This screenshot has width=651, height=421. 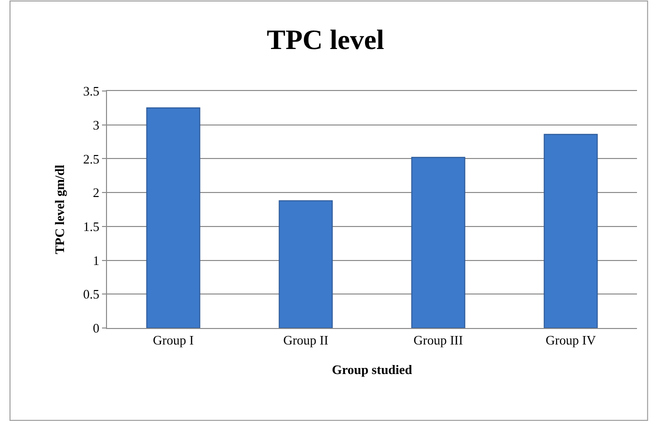 What do you see at coordinates (305, 340) in the screenshot?
I see `x-tick-label: Group II` at bounding box center [305, 340].